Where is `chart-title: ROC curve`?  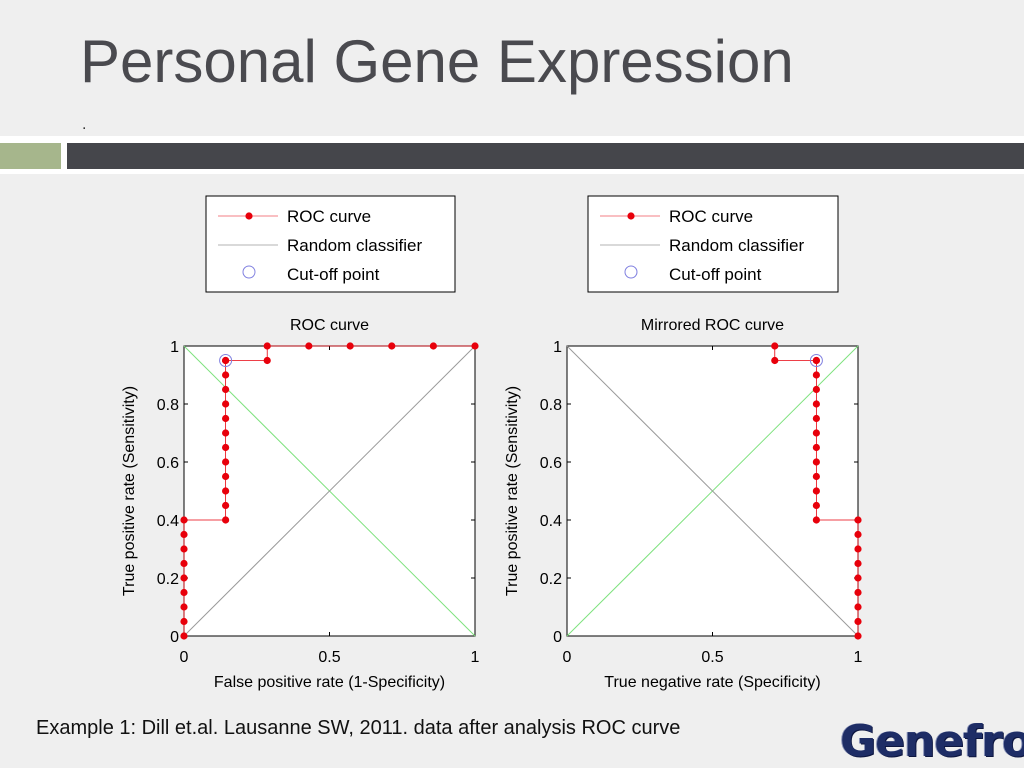
chart-title: ROC curve is located at coordinates (329, 325).